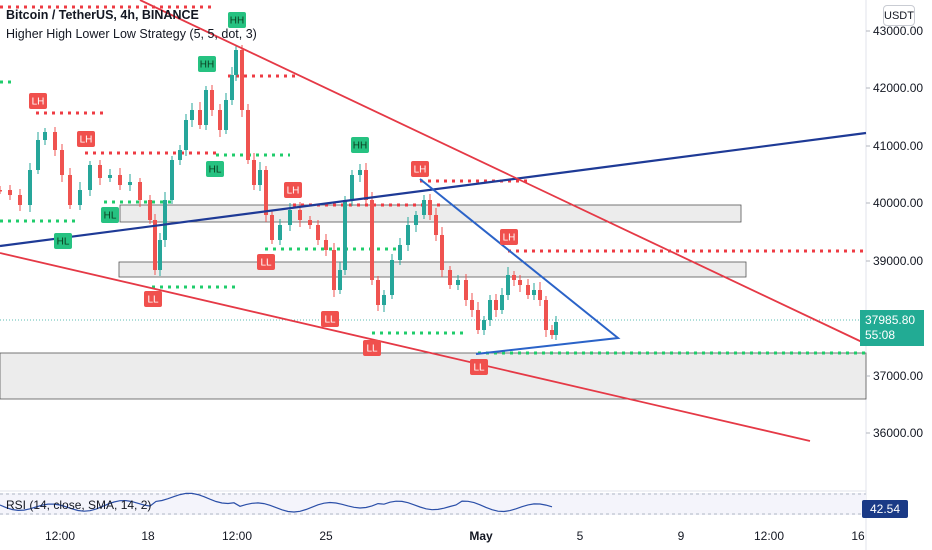 The width and height of the screenshot is (932, 550). What do you see at coordinates (898, 203) in the screenshot?
I see `y-tick: 40000.00` at bounding box center [898, 203].